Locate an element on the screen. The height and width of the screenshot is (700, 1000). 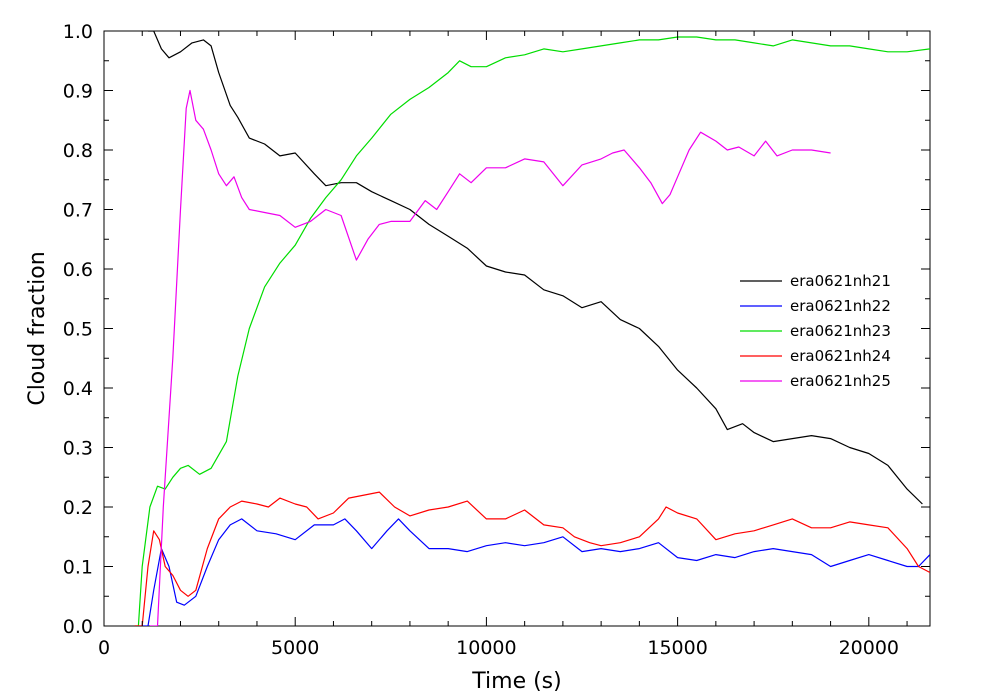
y-tick-label: 1.0 is located at coordinates (78, 32).